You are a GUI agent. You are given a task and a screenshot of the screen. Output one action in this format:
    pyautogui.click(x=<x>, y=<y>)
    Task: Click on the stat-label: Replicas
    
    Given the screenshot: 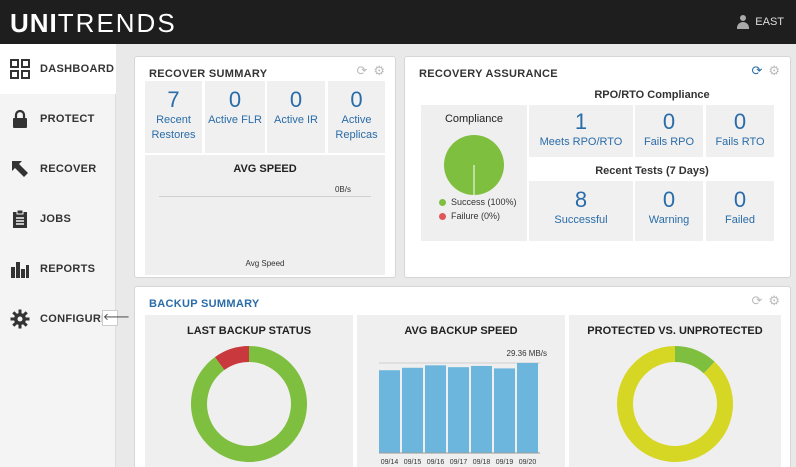 What is the action you would take?
    pyautogui.click(x=356, y=135)
    